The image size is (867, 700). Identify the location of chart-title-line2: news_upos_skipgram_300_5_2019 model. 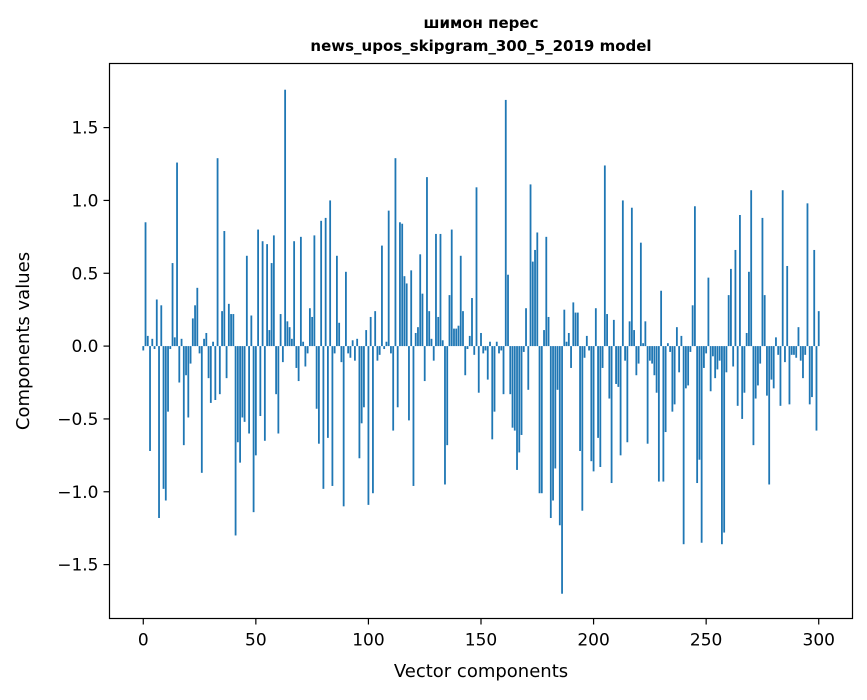
(480, 46).